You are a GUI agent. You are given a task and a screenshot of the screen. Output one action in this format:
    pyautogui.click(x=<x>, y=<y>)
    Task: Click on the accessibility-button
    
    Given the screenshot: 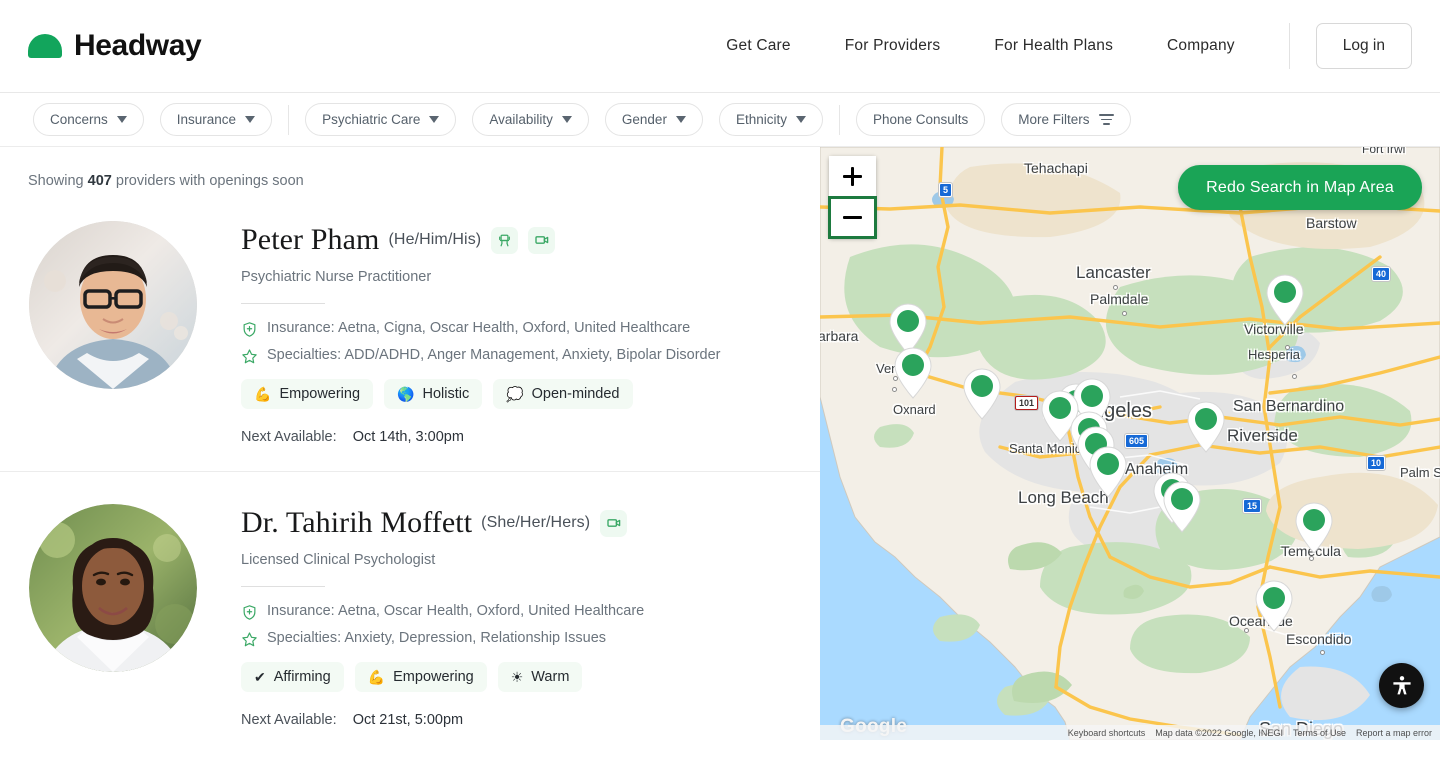 What is the action you would take?
    pyautogui.click(x=1401, y=685)
    